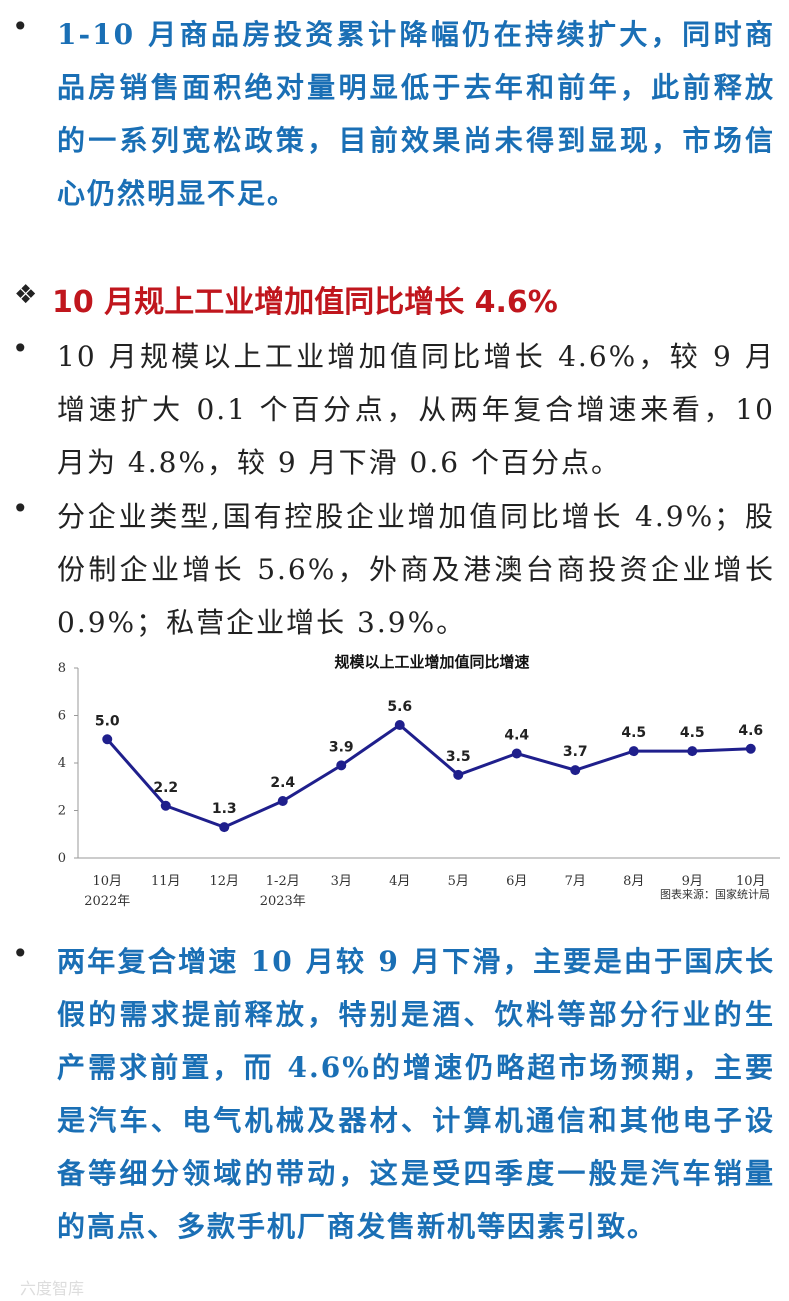 The width and height of the screenshot is (789, 1301). What do you see at coordinates (715, 894) in the screenshot?
I see `source: 图表来源：国家统计局` at bounding box center [715, 894].